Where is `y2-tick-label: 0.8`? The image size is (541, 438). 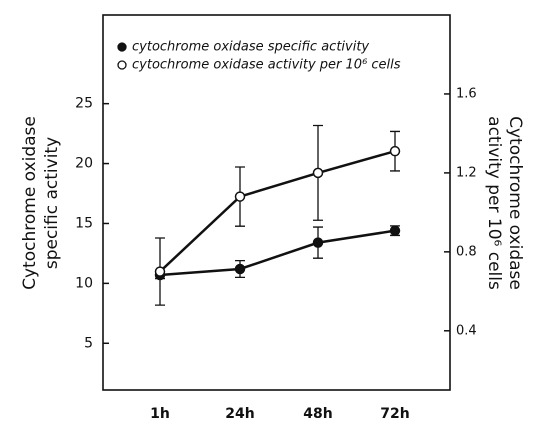
y2-tick-label: 0.8 is located at coordinates (466, 251).